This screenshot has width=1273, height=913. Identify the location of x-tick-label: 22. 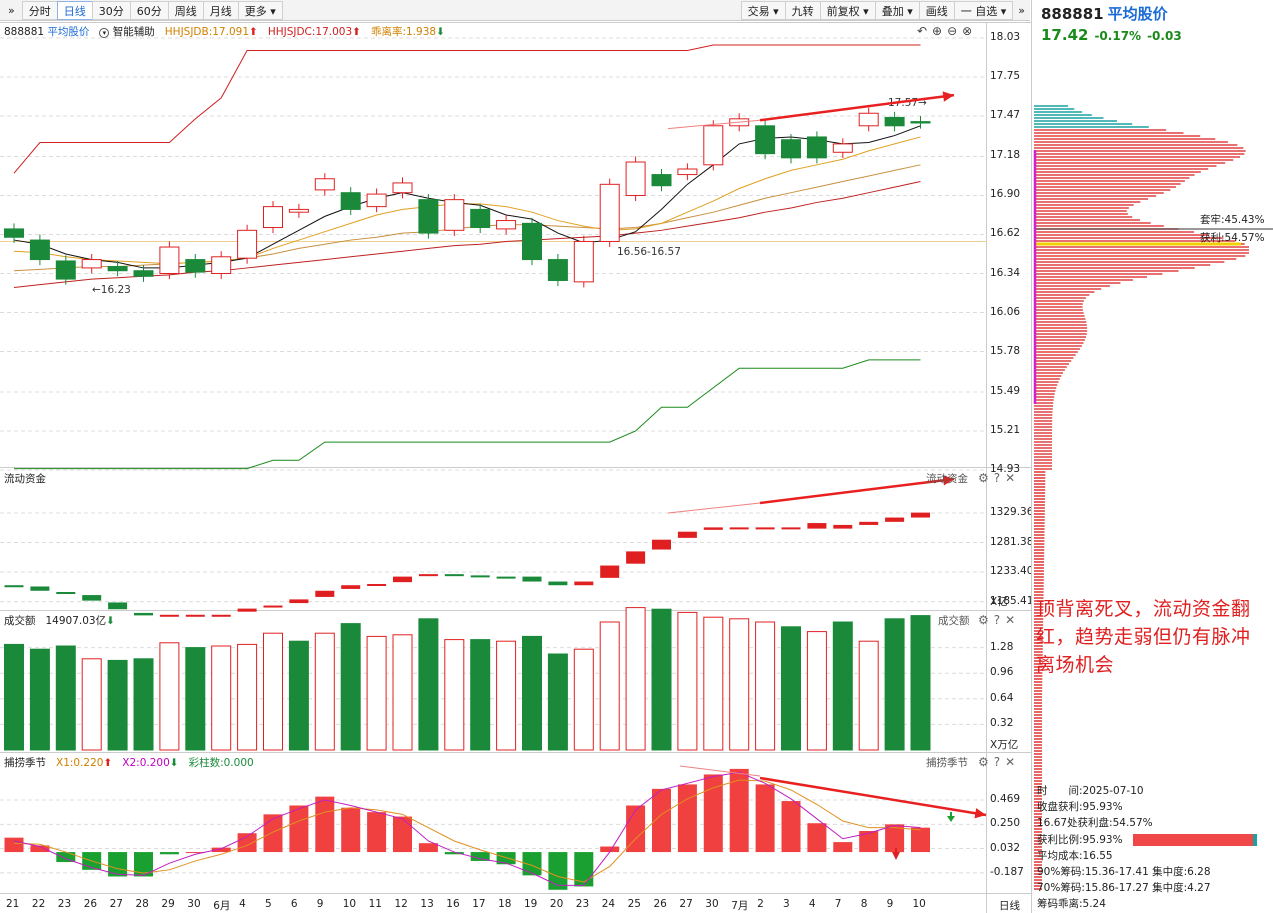
(38, 904).